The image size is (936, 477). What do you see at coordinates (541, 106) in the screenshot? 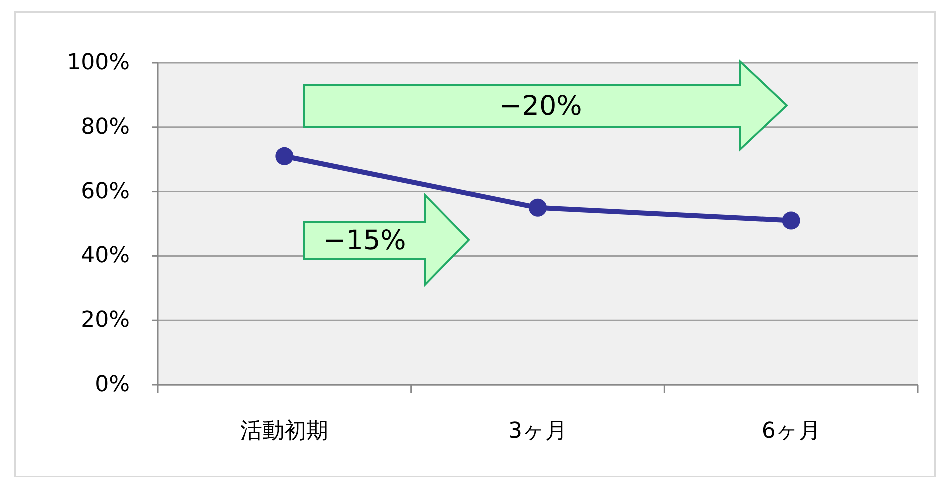
I see `annotation: −20%` at bounding box center [541, 106].